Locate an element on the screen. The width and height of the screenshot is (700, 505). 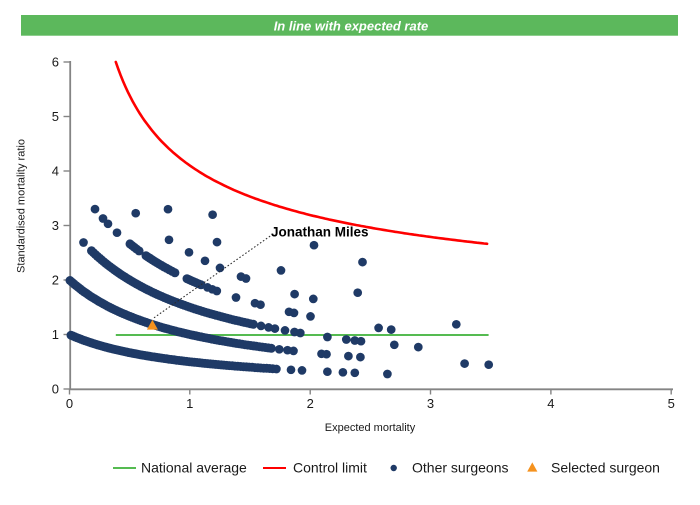
svg-text: Other surgeons is located at coordinates (460, 467).